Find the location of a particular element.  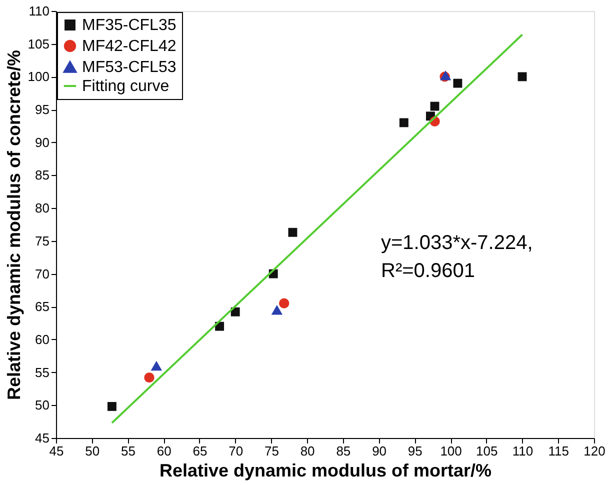

x-axis-title: Relative dynamic modulus of mortar/% is located at coordinates (325, 470).